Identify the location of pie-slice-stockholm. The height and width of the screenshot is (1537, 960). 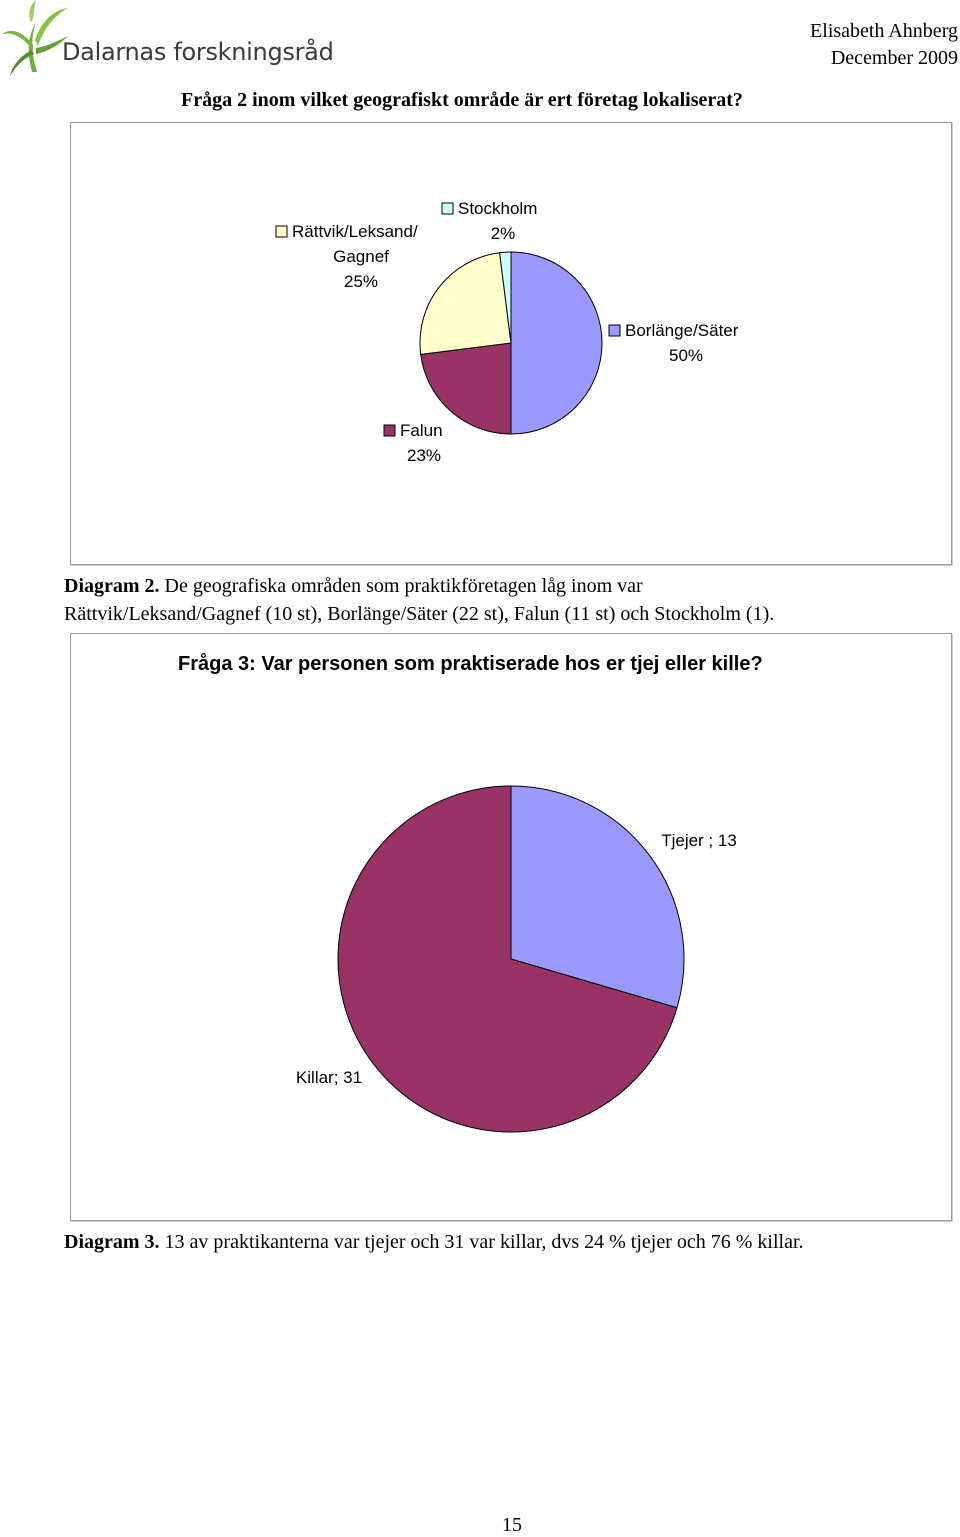
(505, 297).